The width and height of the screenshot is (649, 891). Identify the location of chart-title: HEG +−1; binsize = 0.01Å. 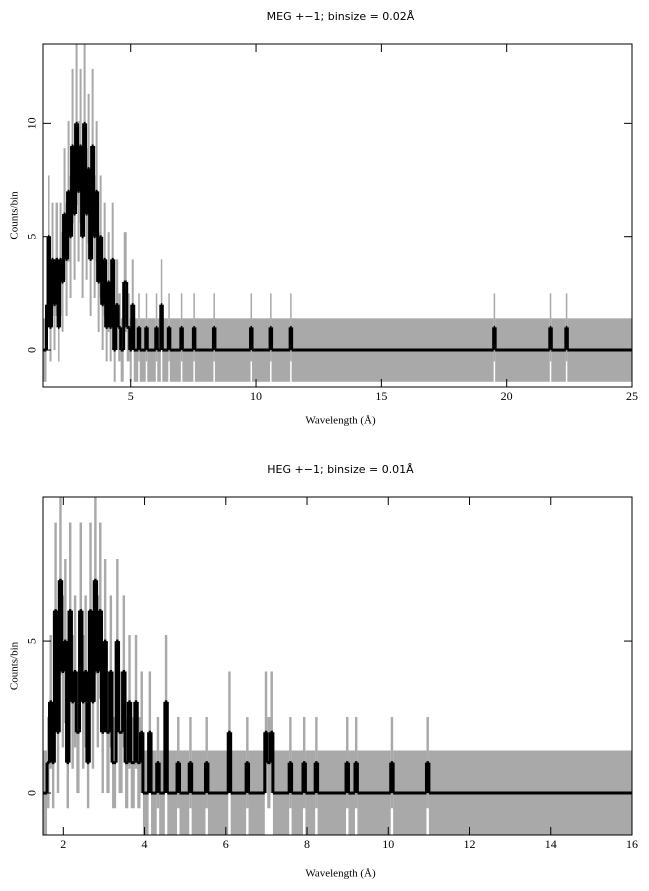
(340, 469).